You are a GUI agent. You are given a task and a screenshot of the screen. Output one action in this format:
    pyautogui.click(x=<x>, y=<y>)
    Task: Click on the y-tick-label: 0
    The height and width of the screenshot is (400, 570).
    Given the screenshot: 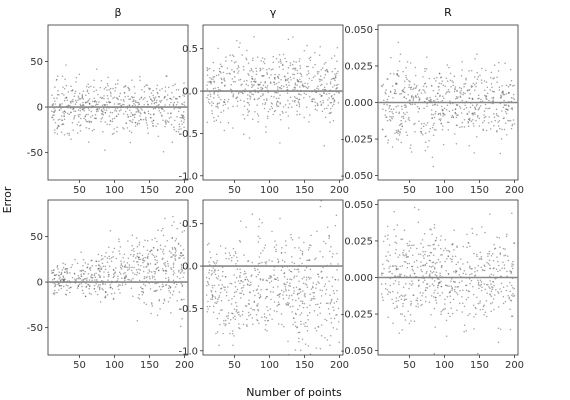 What is the action you would take?
    pyautogui.click(x=40, y=283)
    